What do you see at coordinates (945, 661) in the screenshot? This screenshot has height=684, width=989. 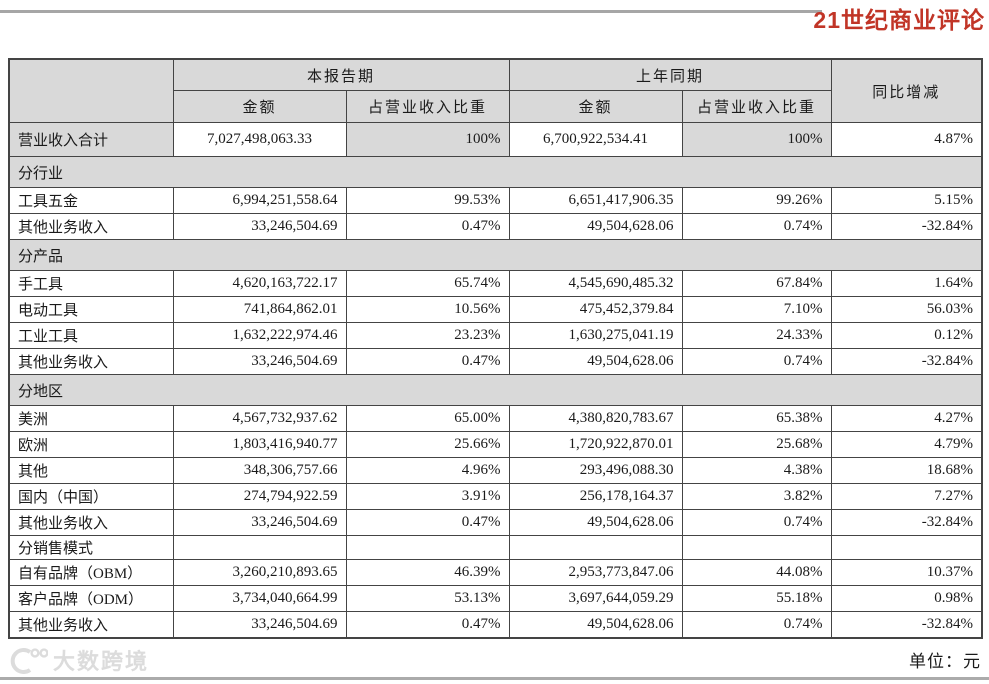 I see `unit-note: 单位：元` at bounding box center [945, 661].